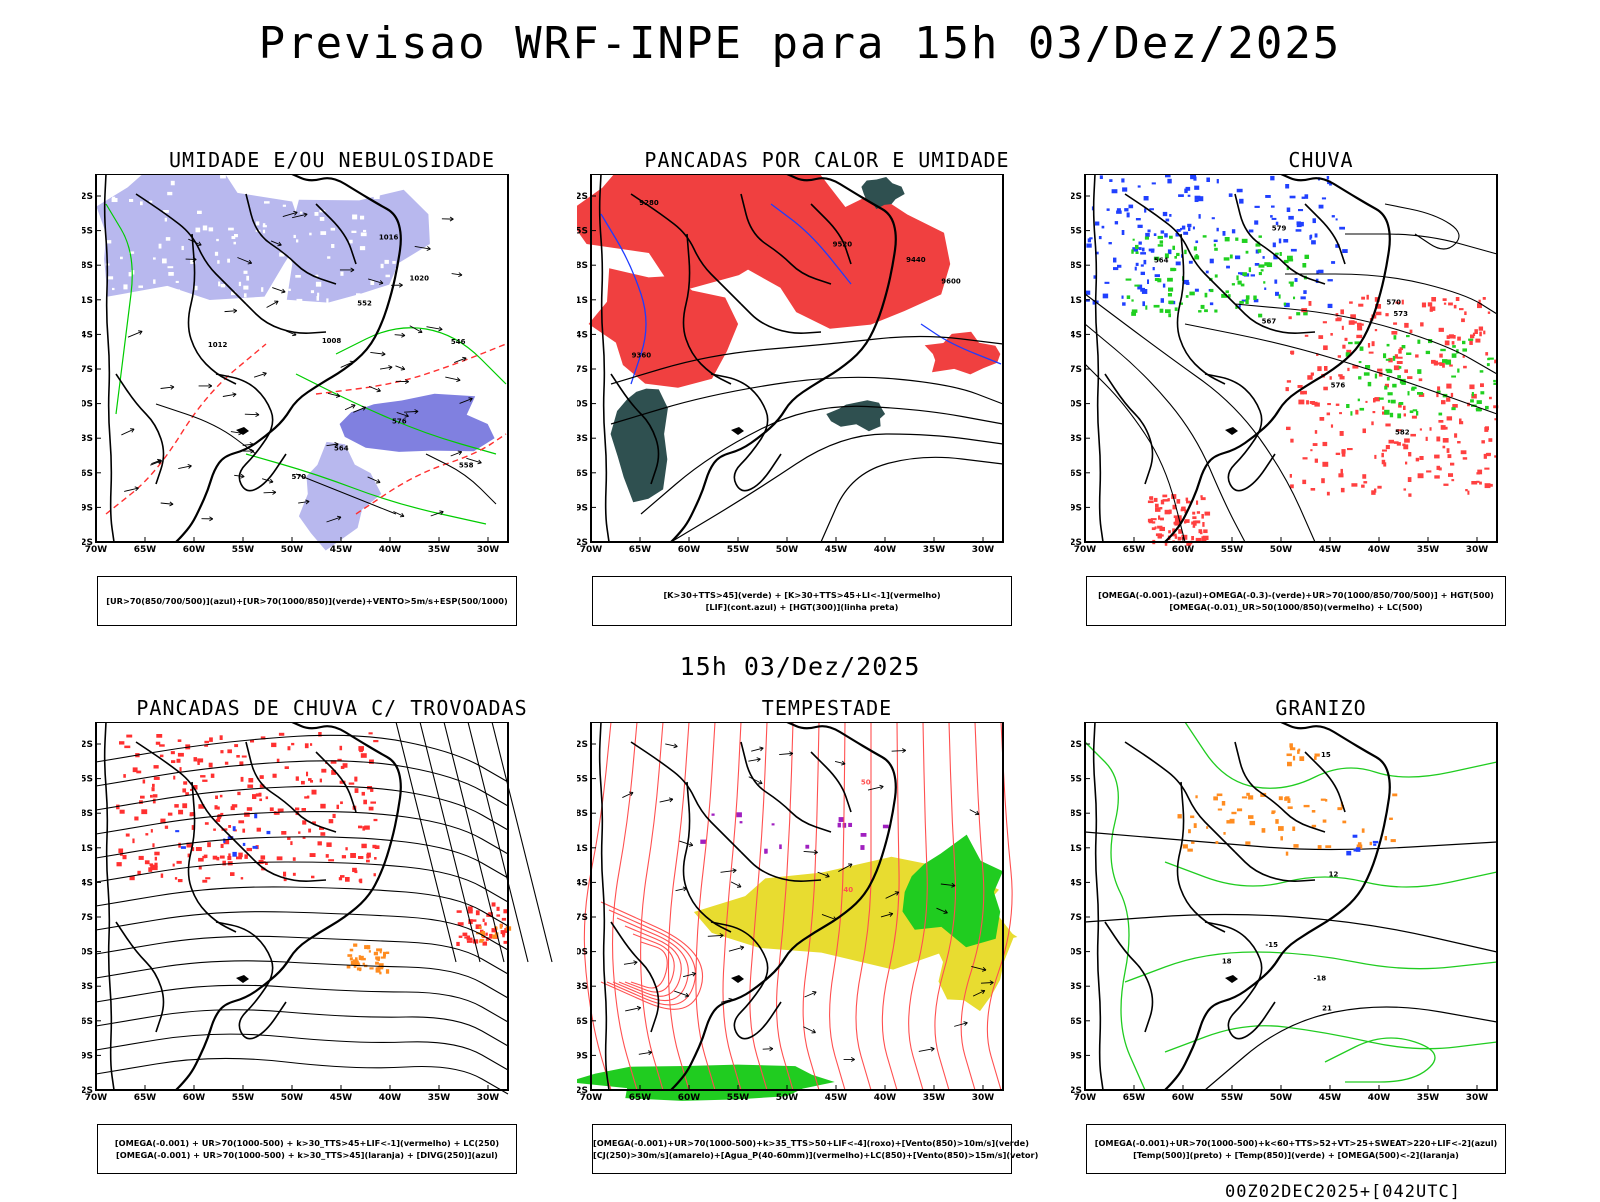 The height and width of the screenshot is (1202, 1600). I want to click on lat-label: 18S, so click(87, 266).